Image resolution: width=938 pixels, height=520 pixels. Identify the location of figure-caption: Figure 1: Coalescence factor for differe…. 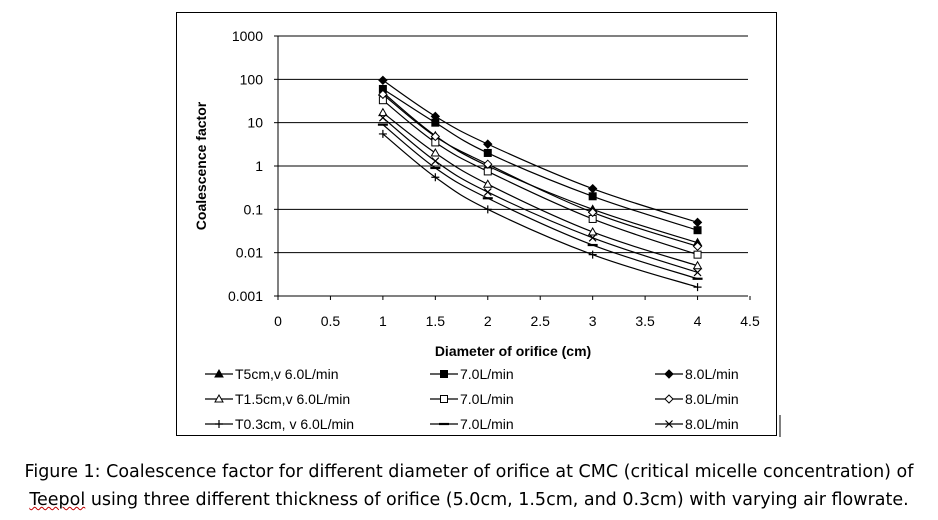
(469, 486).